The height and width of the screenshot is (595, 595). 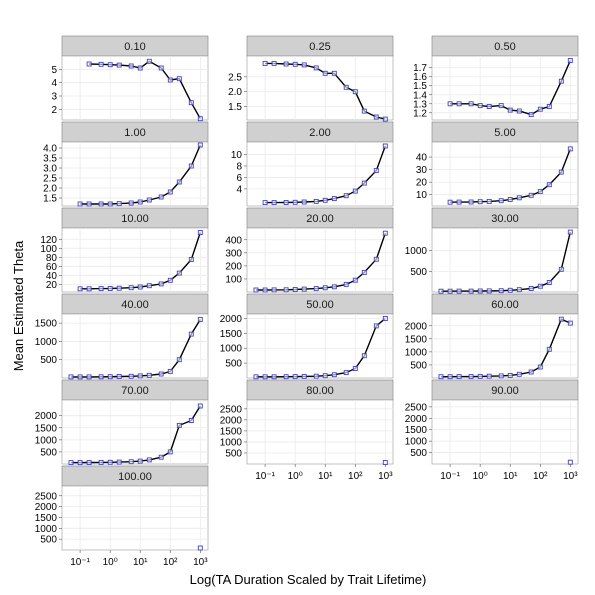 I want to click on y-tick-label: 20, so click(x=422, y=183).